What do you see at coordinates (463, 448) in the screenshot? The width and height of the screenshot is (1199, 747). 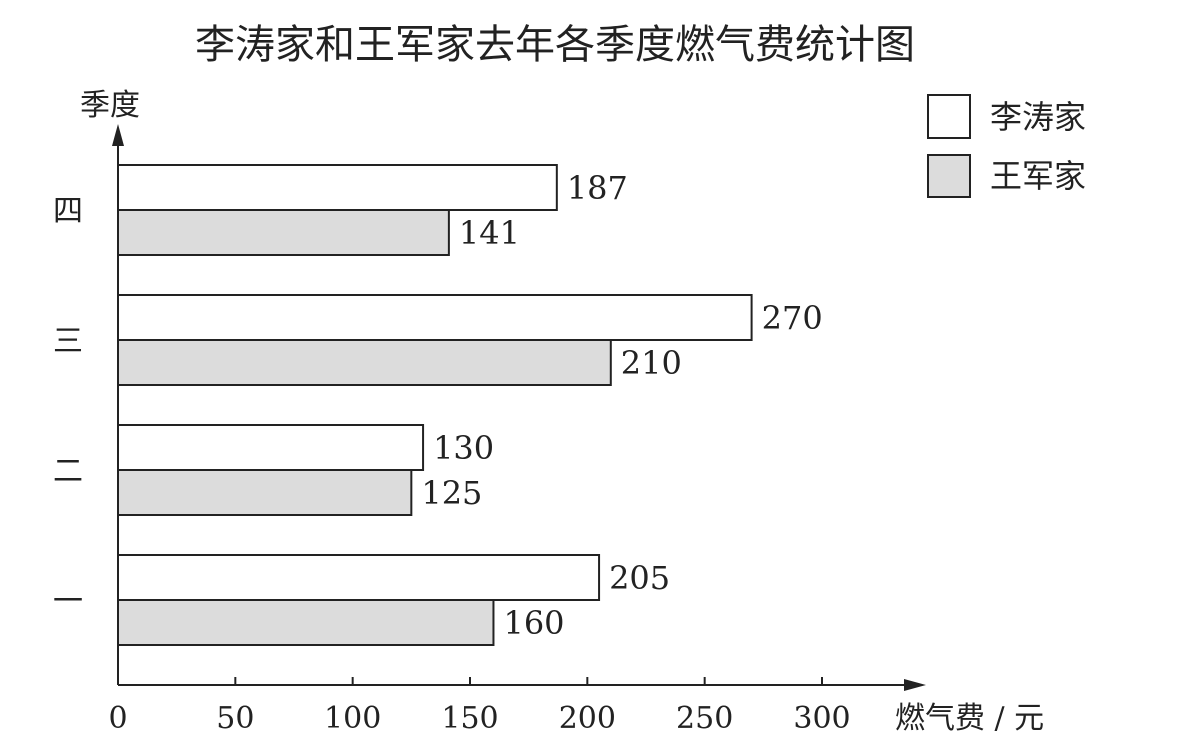 I see `data-label: 130` at bounding box center [463, 448].